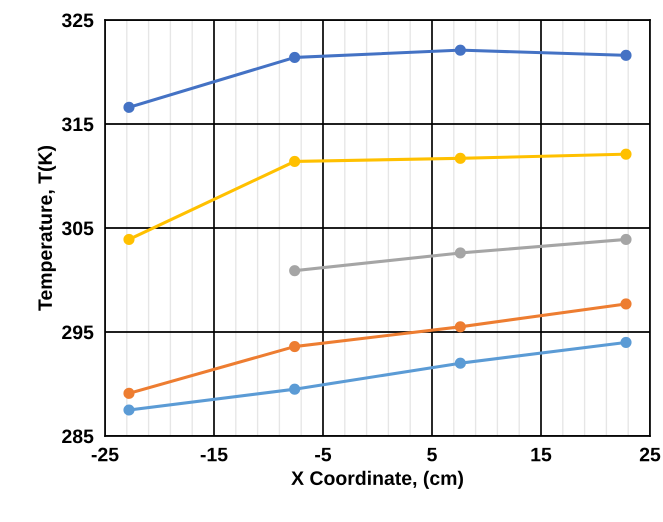  I want to click on x-tick-label: -15, so click(214, 455).